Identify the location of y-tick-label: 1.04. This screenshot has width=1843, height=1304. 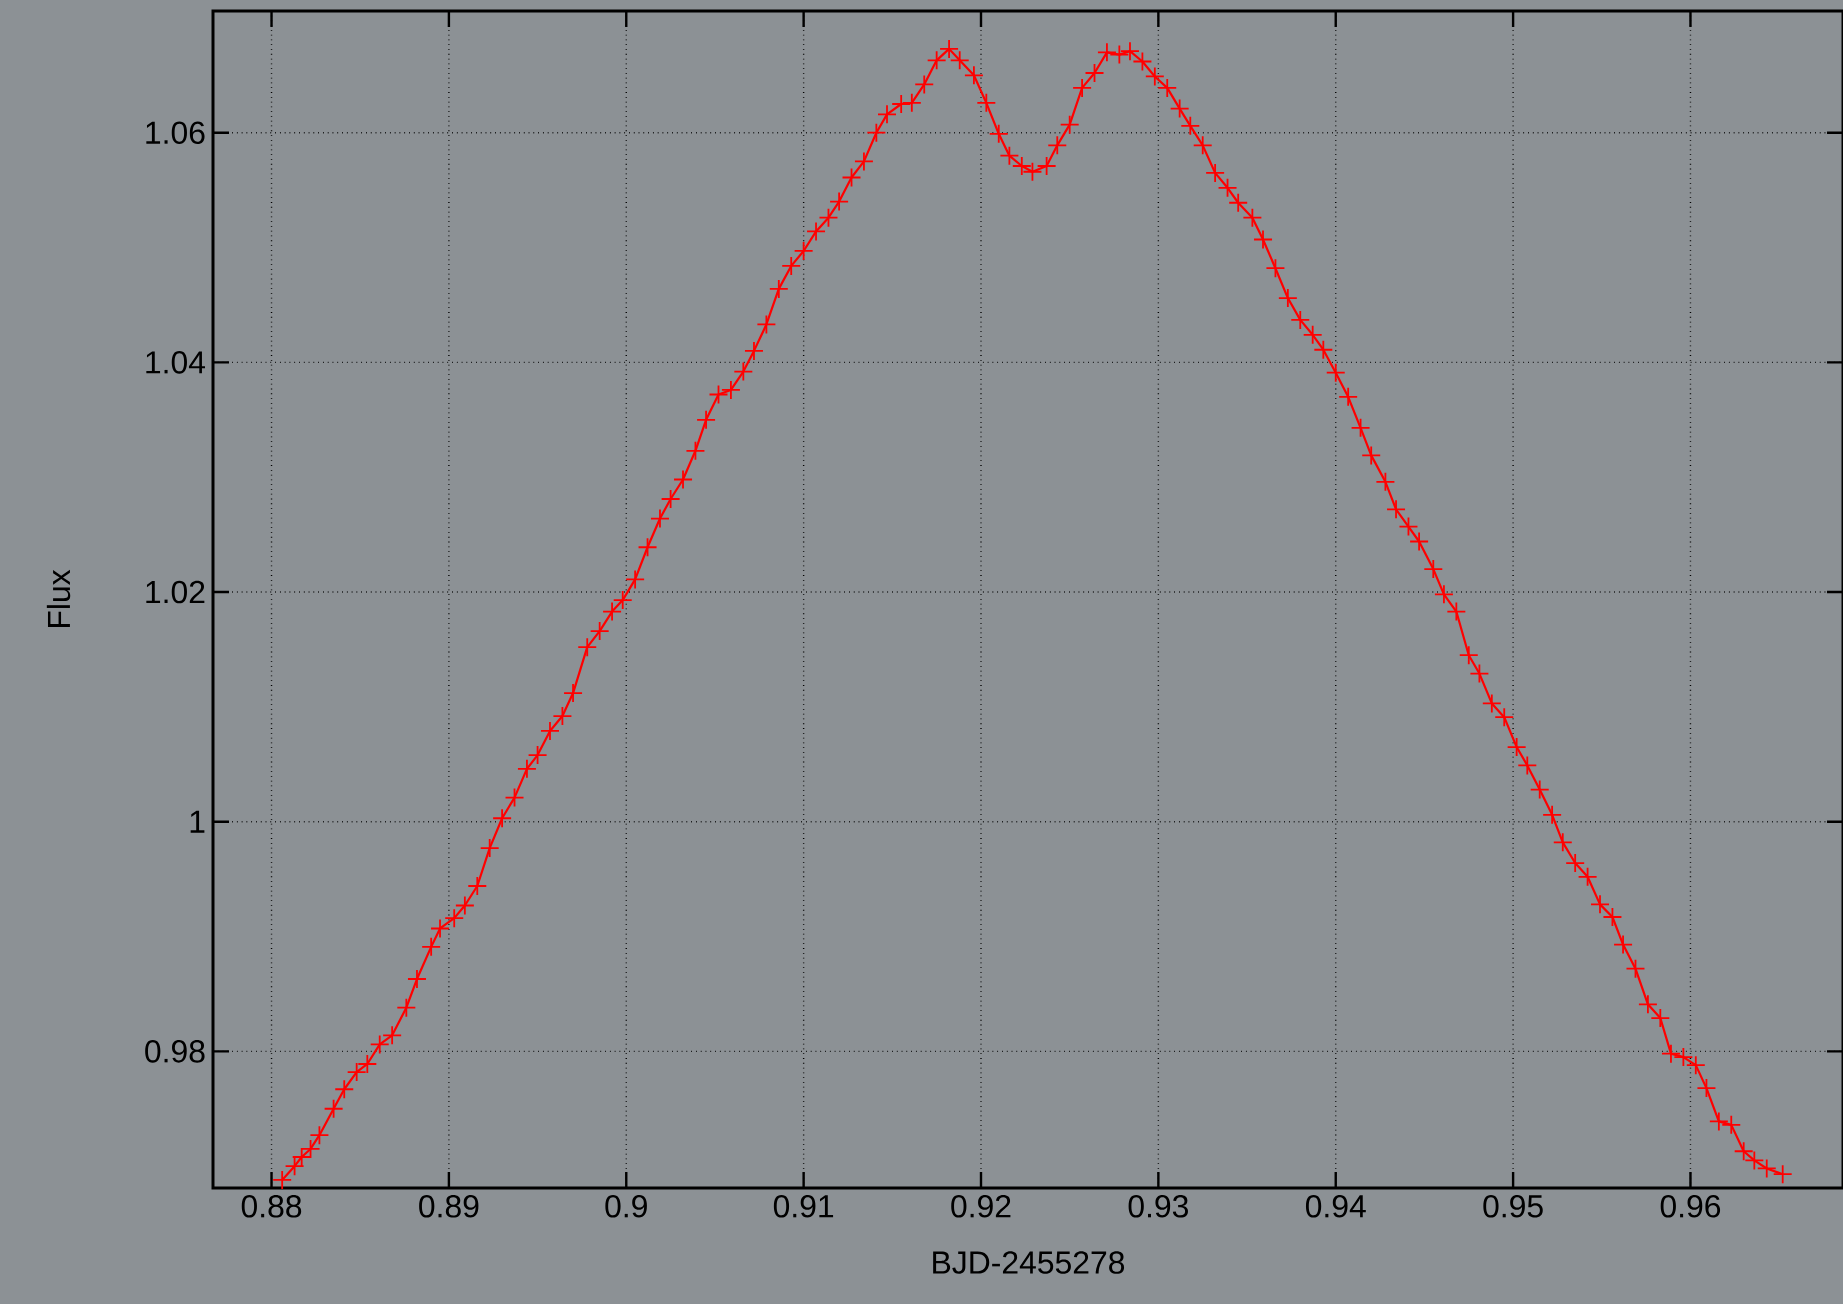
(176, 362).